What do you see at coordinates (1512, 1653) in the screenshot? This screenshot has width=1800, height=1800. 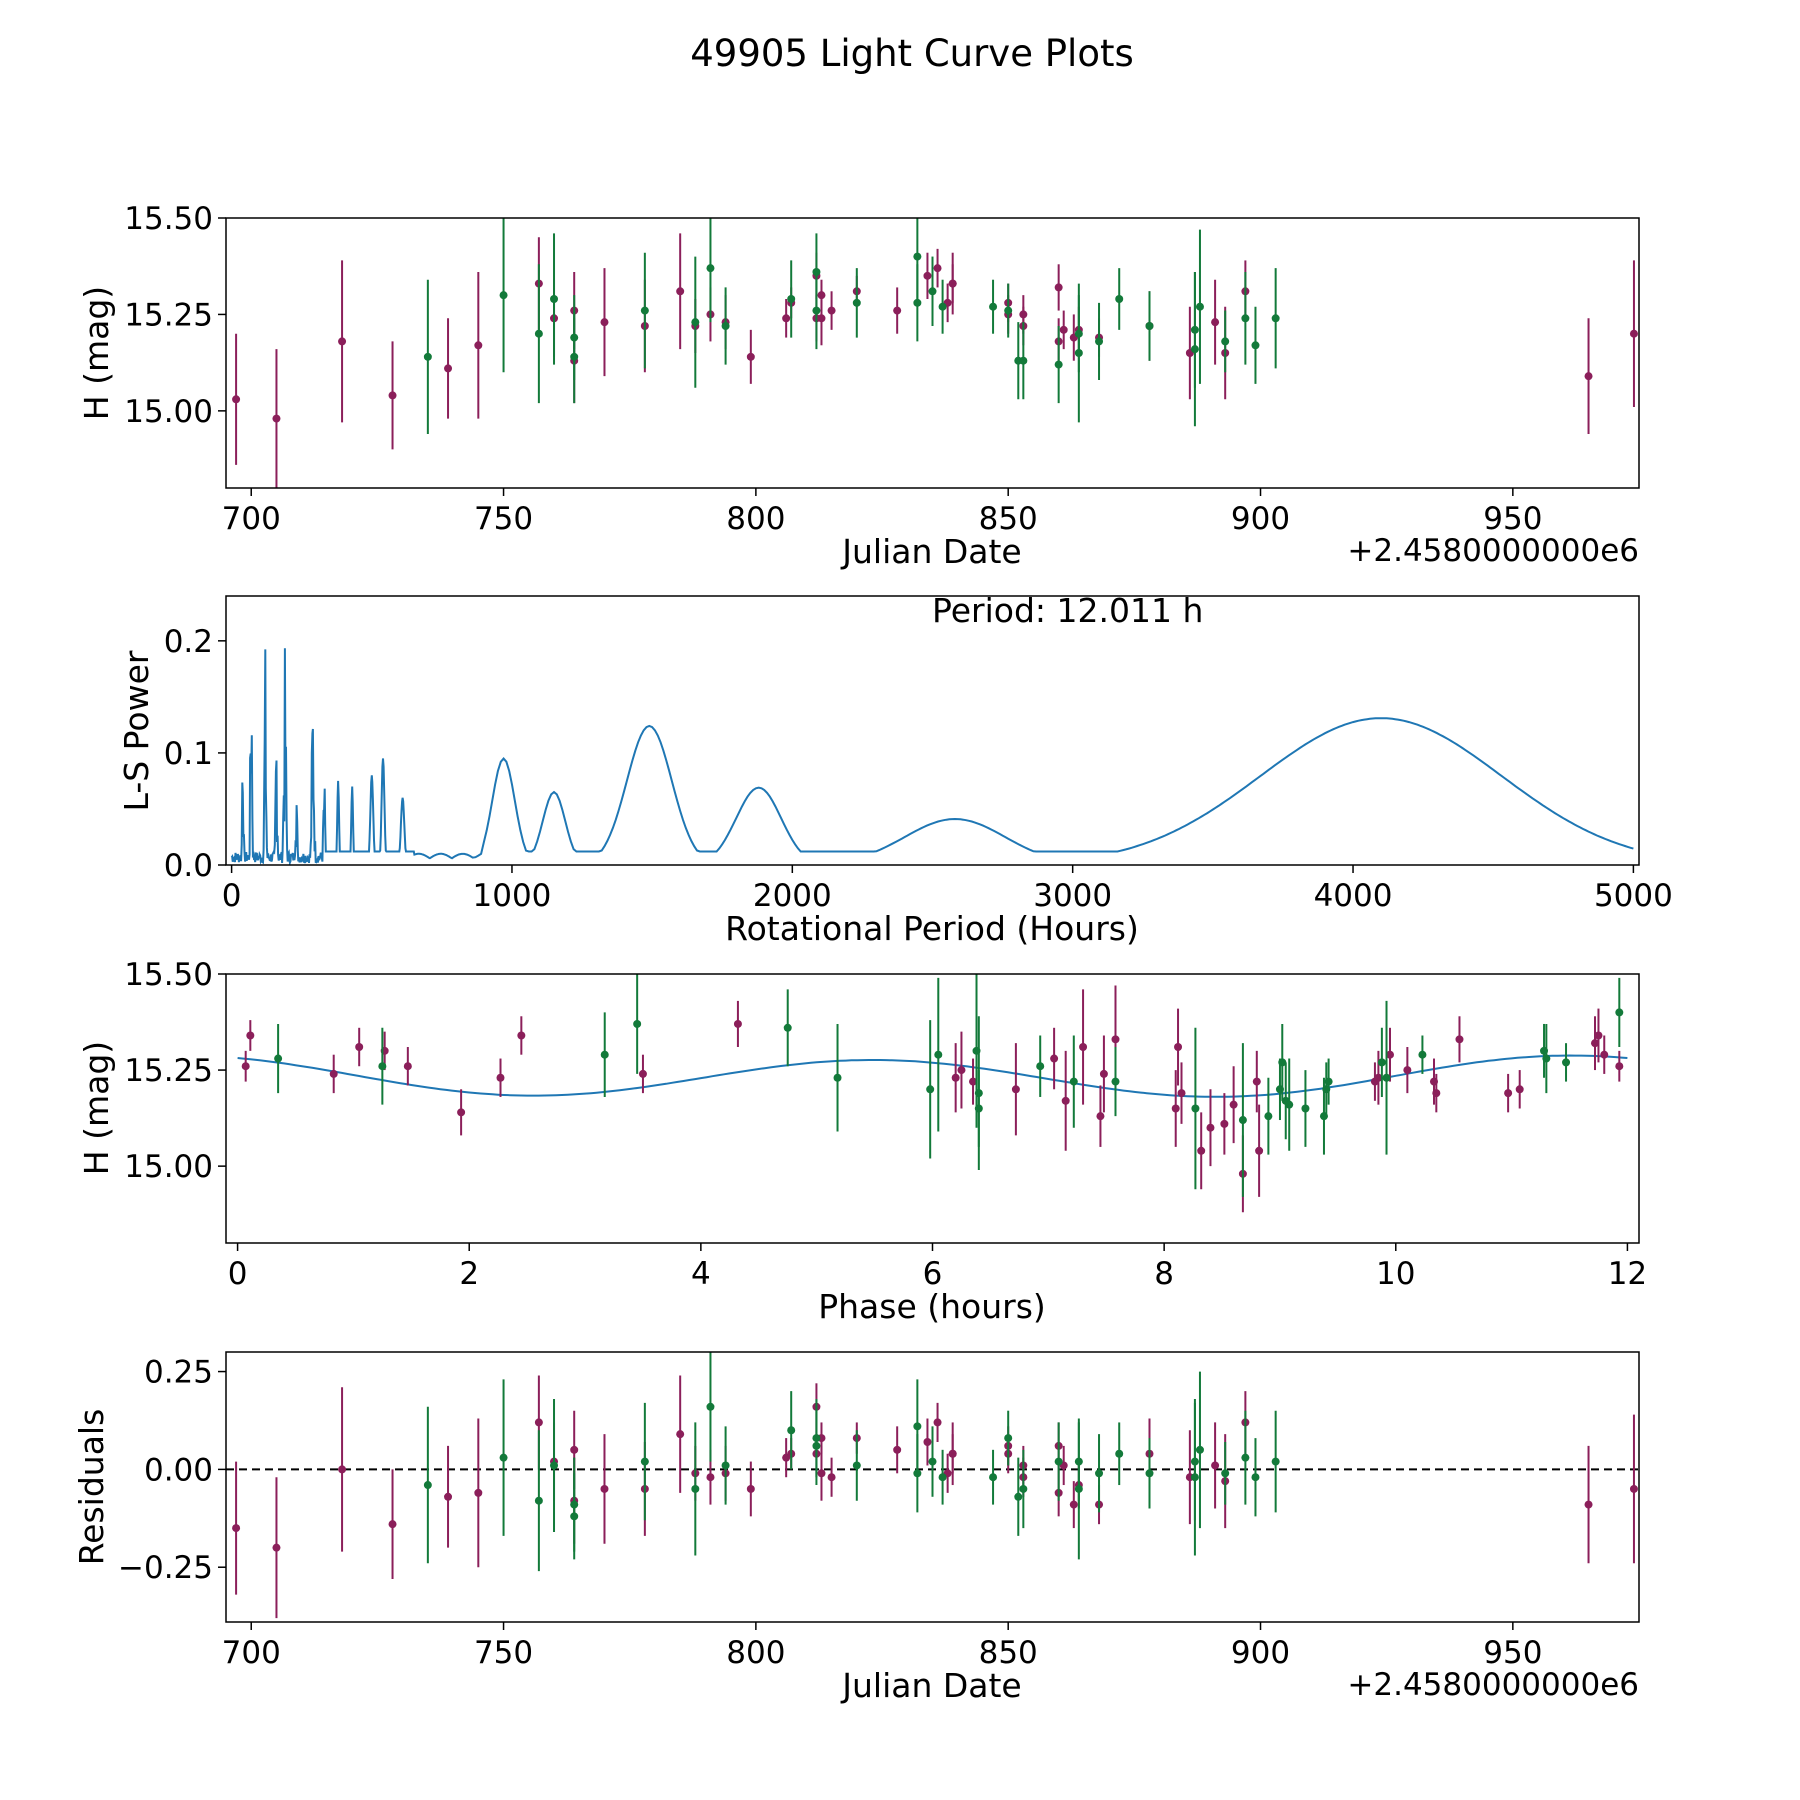 I see `x-tick-label: 950` at bounding box center [1512, 1653].